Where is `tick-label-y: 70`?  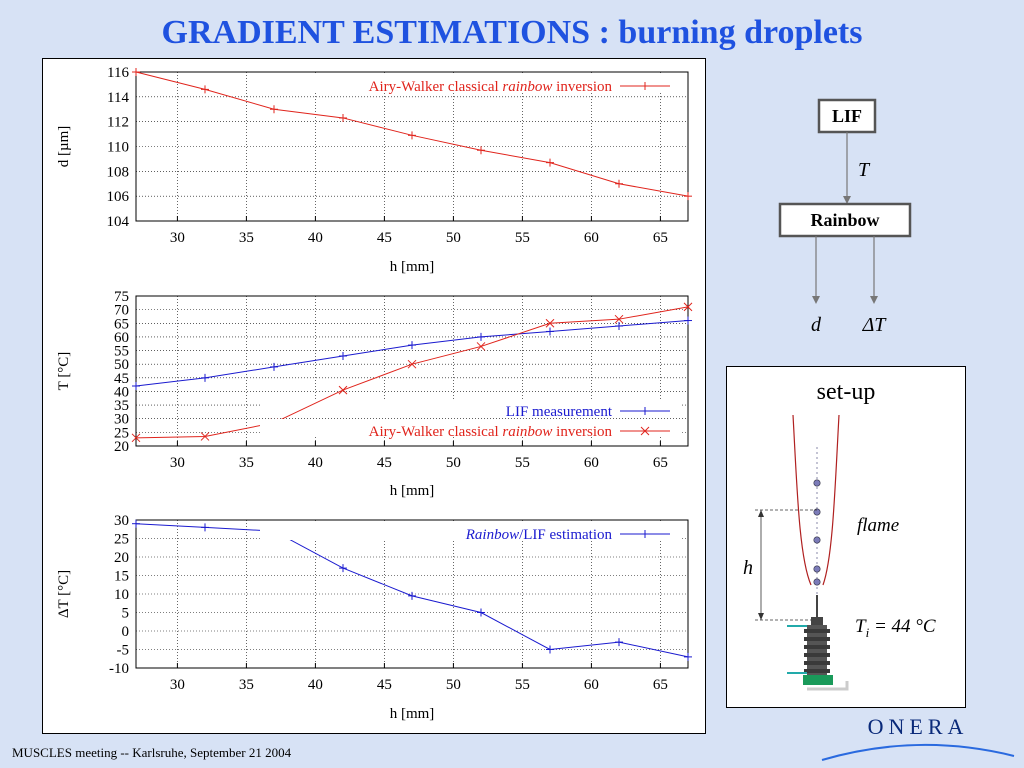
tick-label-y: 70 is located at coordinates (121, 311).